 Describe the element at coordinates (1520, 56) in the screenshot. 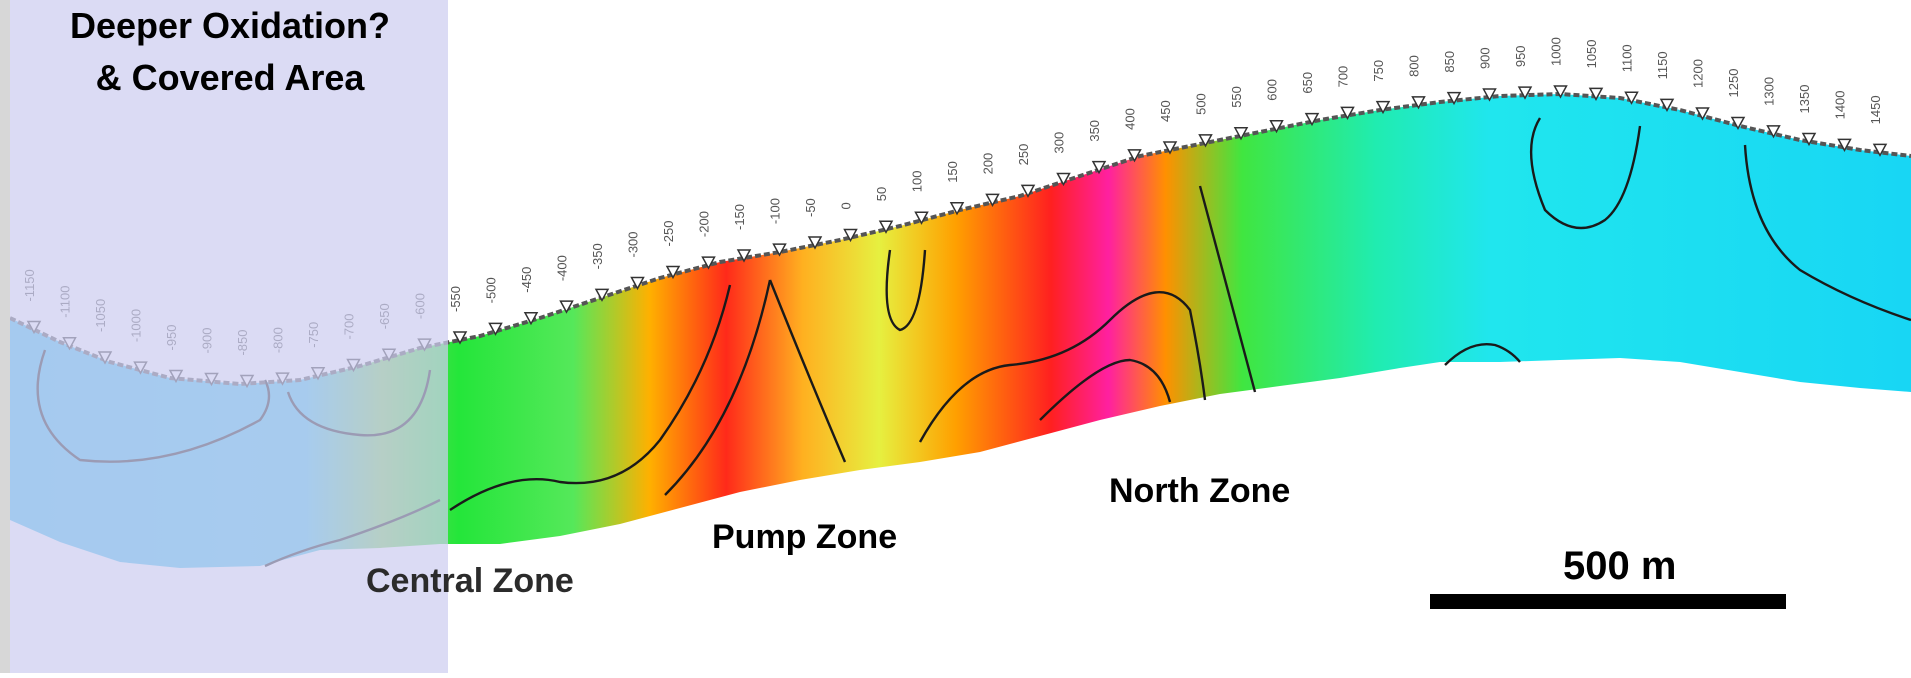

I see `station-label: 950` at that location.